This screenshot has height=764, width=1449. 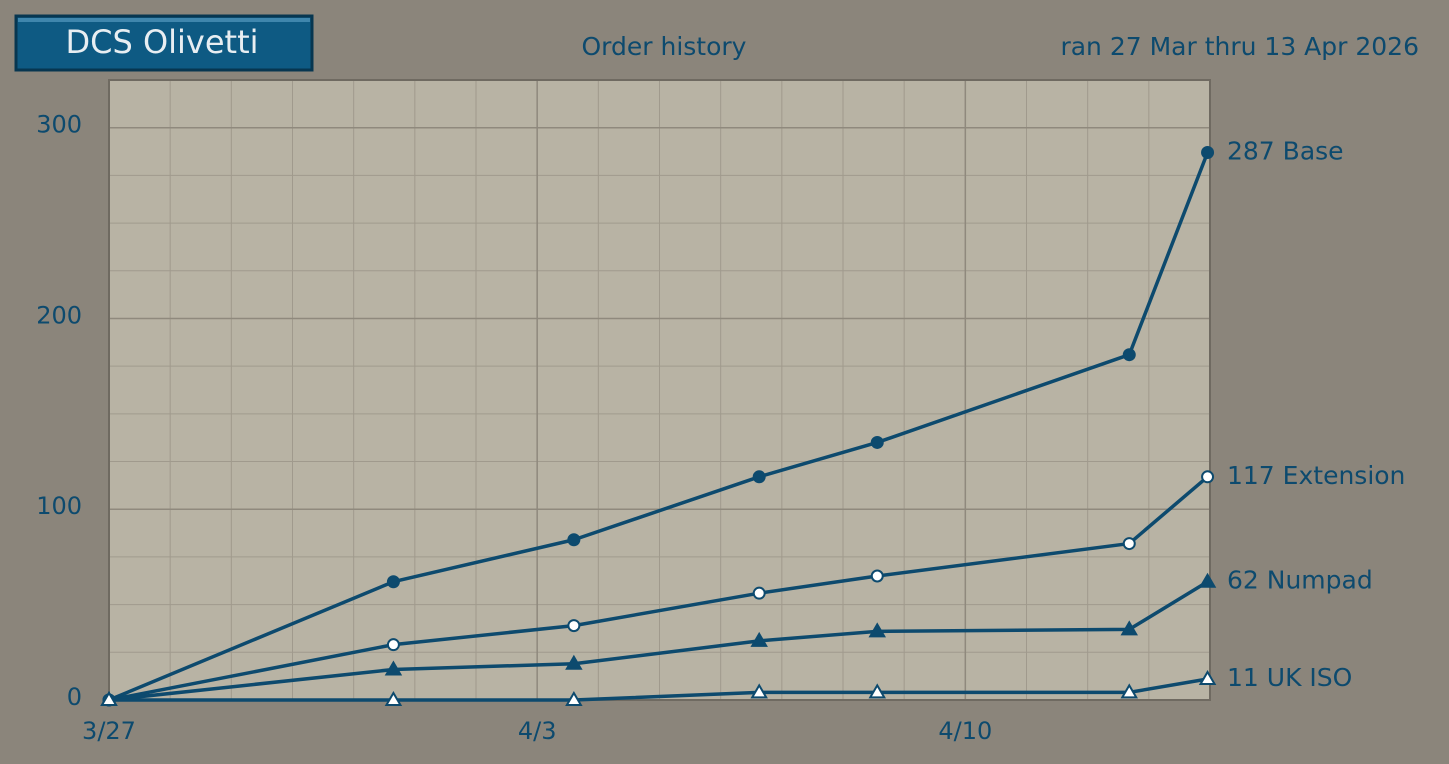 I want to click on y-tick-label: 200, so click(x=59, y=315).